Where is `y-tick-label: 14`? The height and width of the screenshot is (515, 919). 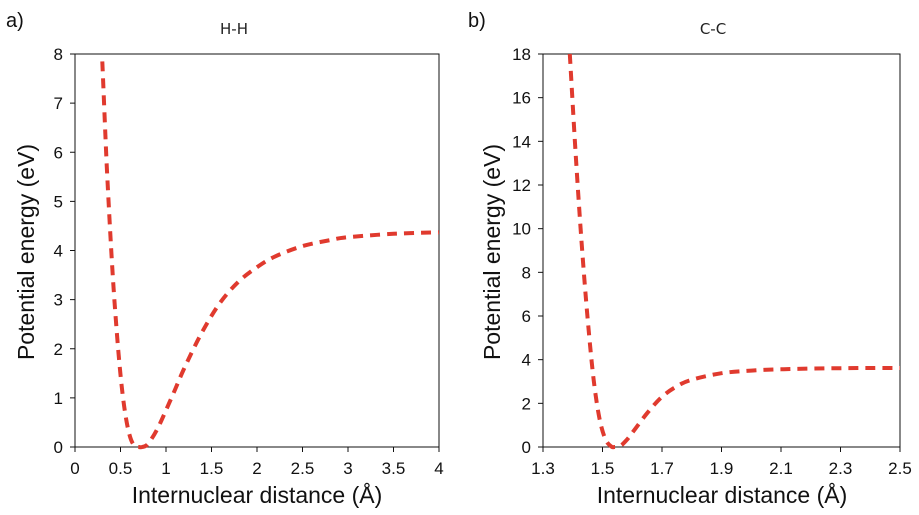 y-tick-label: 14 is located at coordinates (521, 141).